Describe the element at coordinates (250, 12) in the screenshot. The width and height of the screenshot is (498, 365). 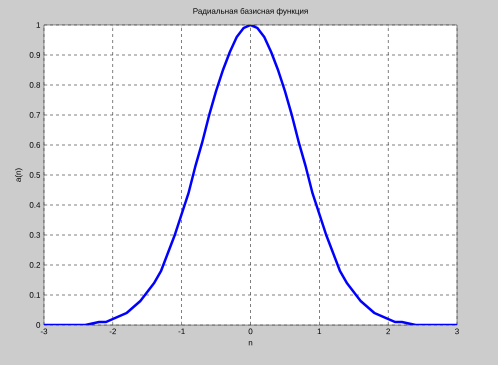
I see `chart-title: Радиальная базисная функция` at that location.